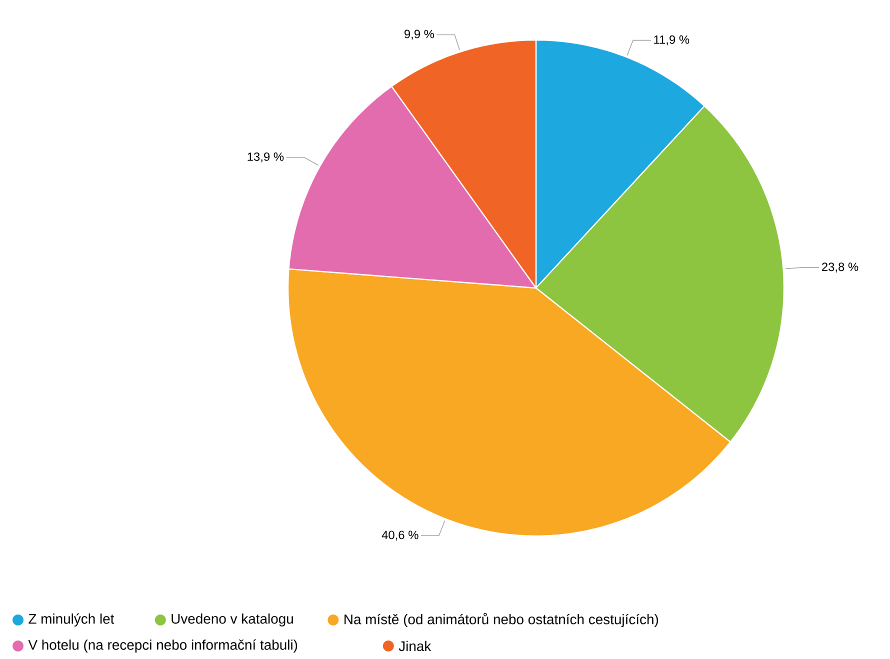 Image resolution: width=890 pixels, height=659 pixels. Describe the element at coordinates (672, 40) in the screenshot. I see `data-label: 11,9 %` at that location.